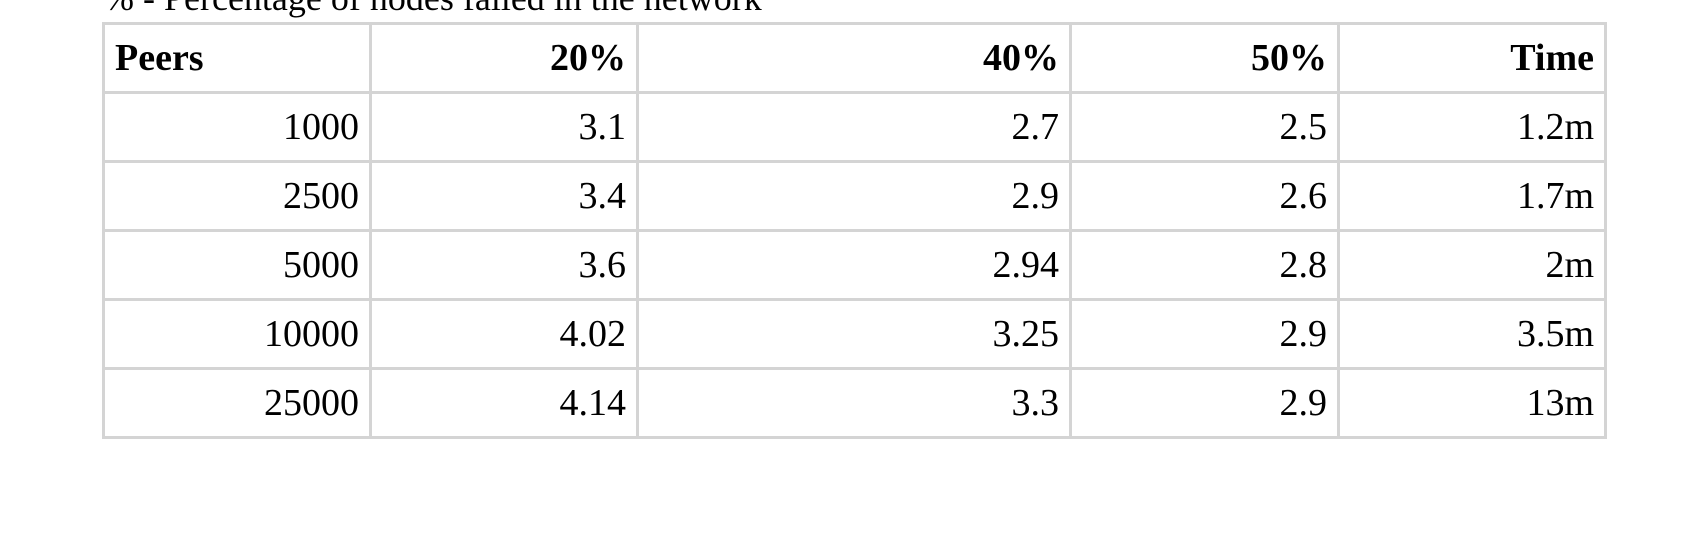 Image resolution: width=1696 pixels, height=560 pixels. Describe the element at coordinates (1472, 58) in the screenshot. I see `column-header-time: Time` at that location.